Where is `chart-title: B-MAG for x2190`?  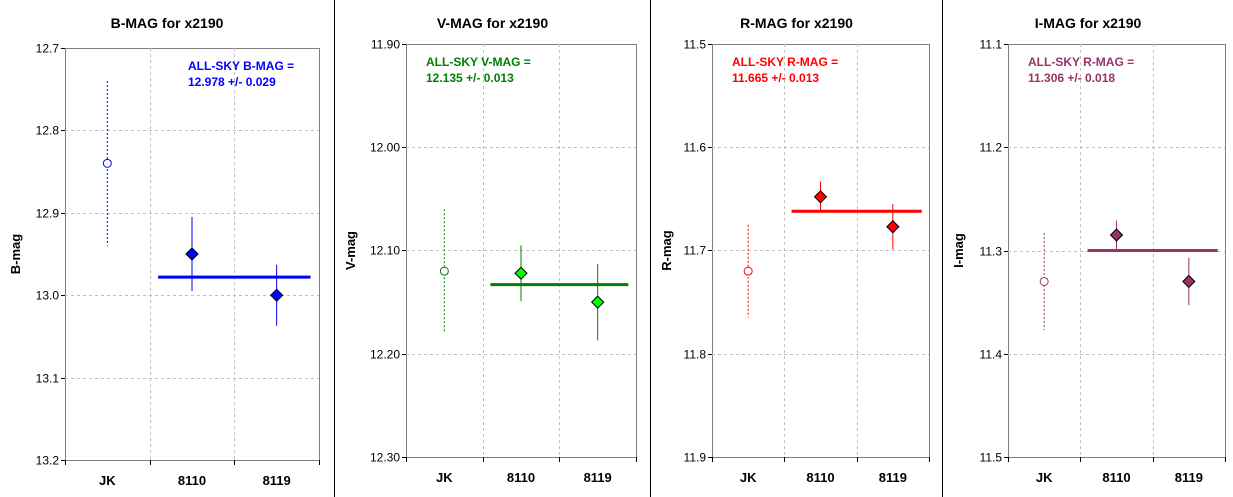 chart-title: B-MAG for x2190 is located at coordinates (167, 23).